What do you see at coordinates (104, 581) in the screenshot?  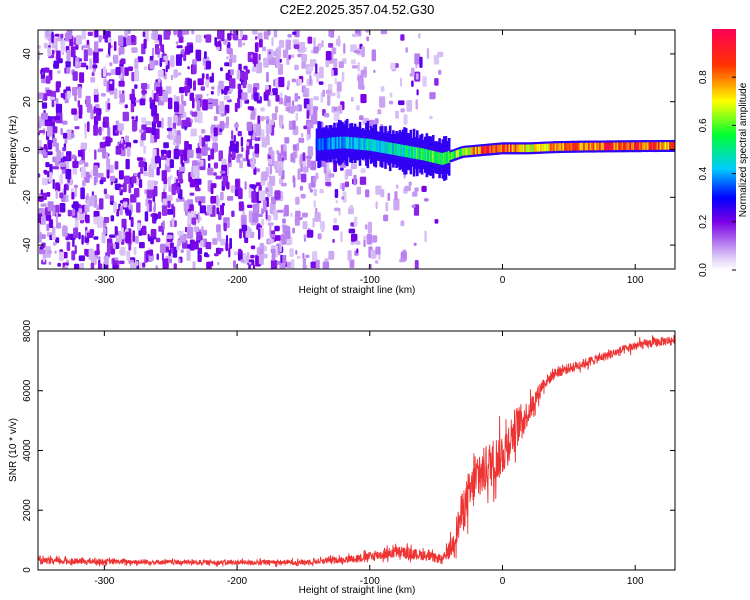 I see `x-tick-label: -300` at bounding box center [104, 581].